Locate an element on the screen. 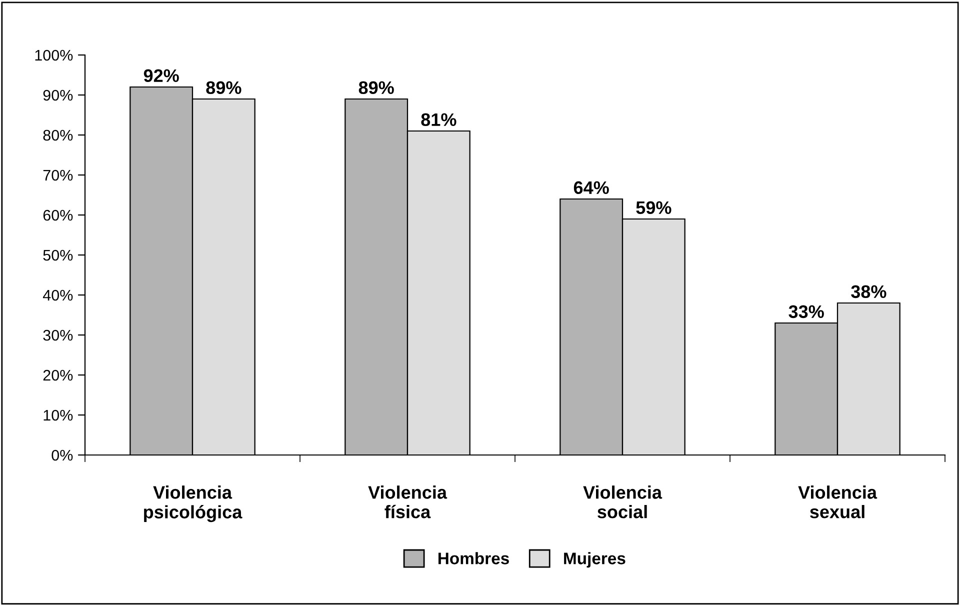  y-tick-label: 0% is located at coordinates (62, 455).